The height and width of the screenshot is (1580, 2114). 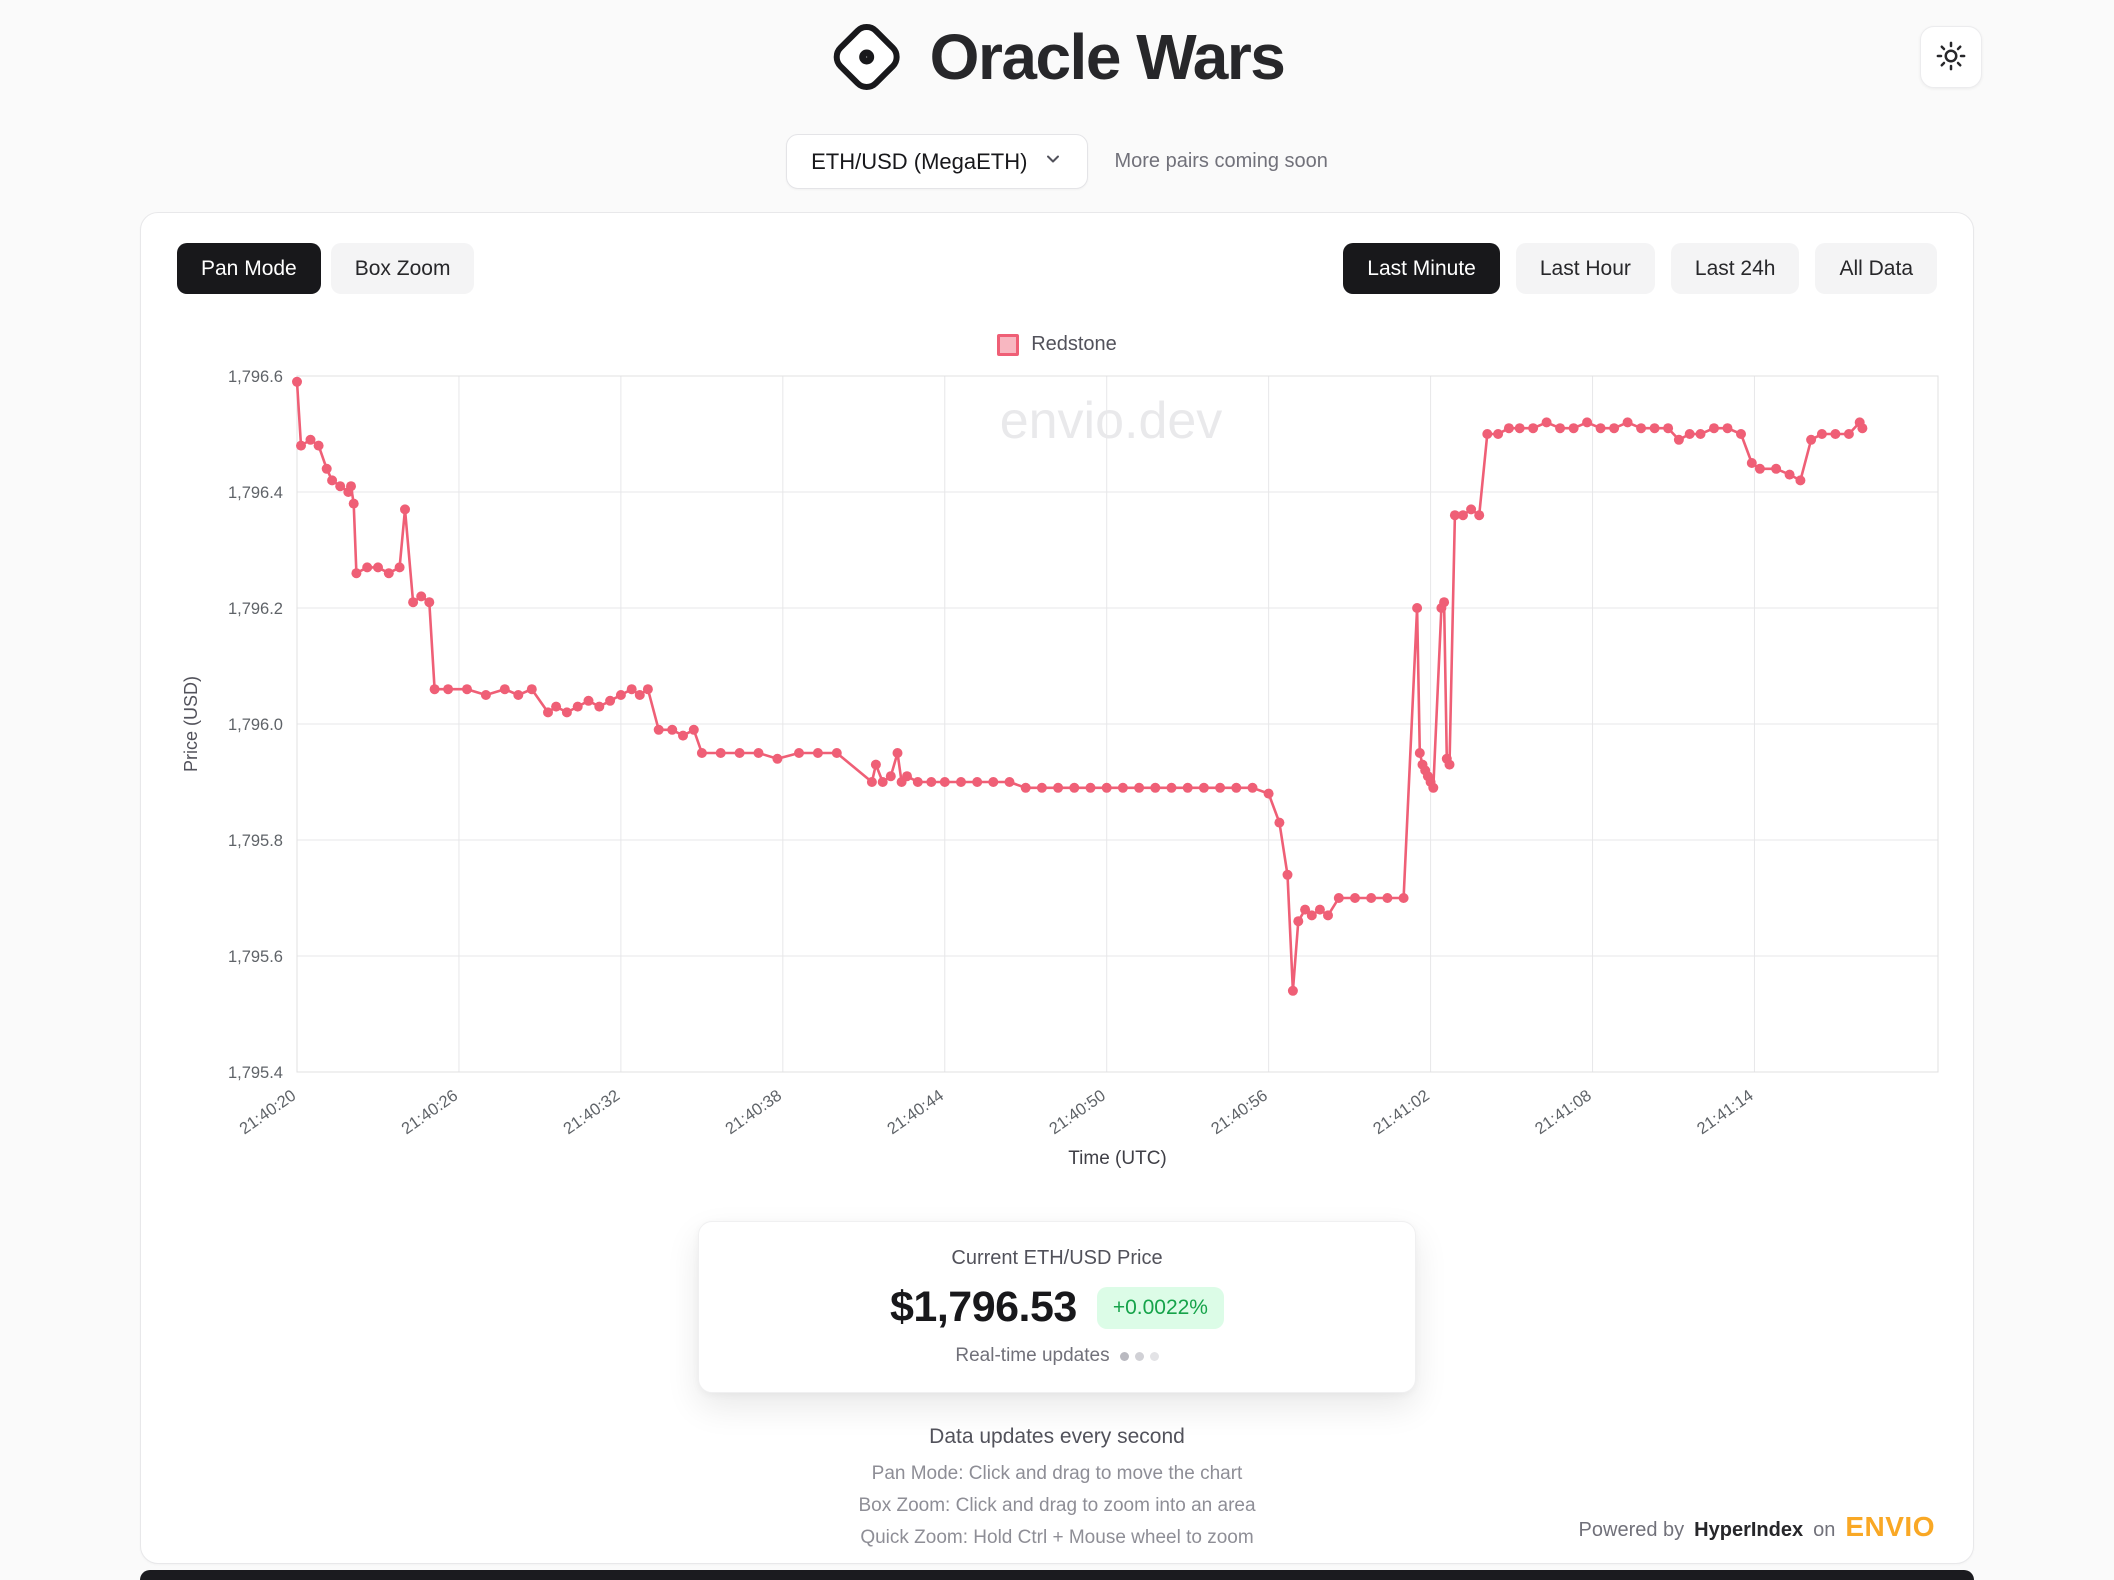 I want to click on svg-text: Time (UTC), so click(x=1117, y=1158).